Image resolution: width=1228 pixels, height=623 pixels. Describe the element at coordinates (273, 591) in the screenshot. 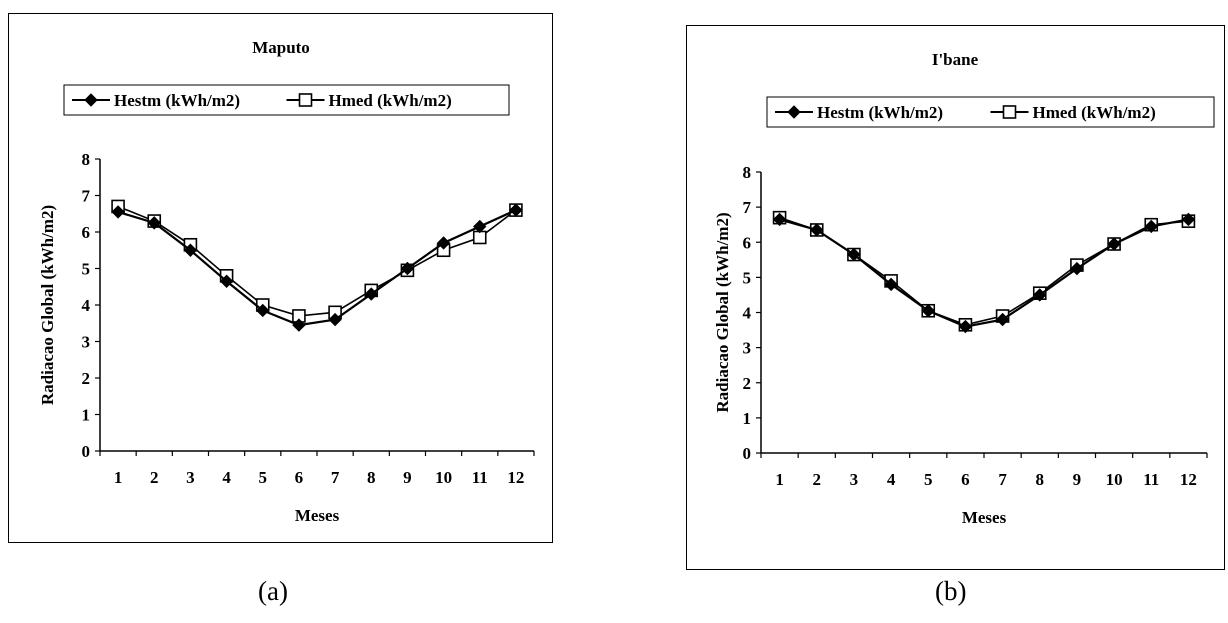

I see `caption-a: (a)` at that location.